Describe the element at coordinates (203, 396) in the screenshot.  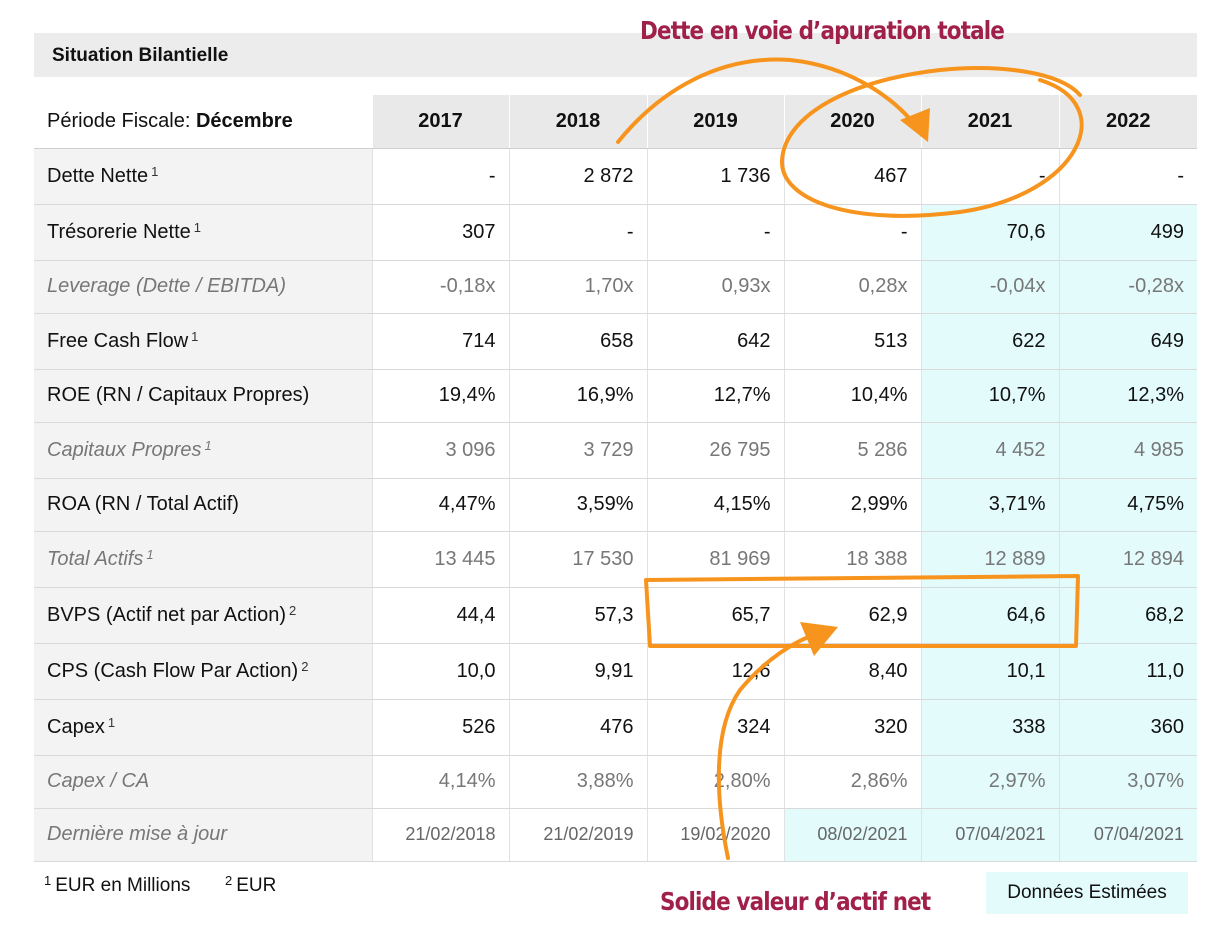
I see `row-label: ROE (RN / Capitaux Propres)` at that location.